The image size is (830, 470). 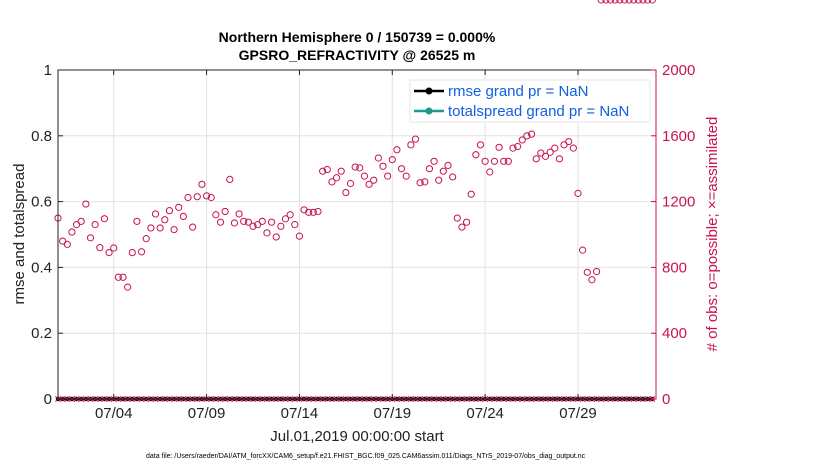 What do you see at coordinates (678, 202) in the screenshot?
I see `y-right-tick-label: 1200` at bounding box center [678, 202].